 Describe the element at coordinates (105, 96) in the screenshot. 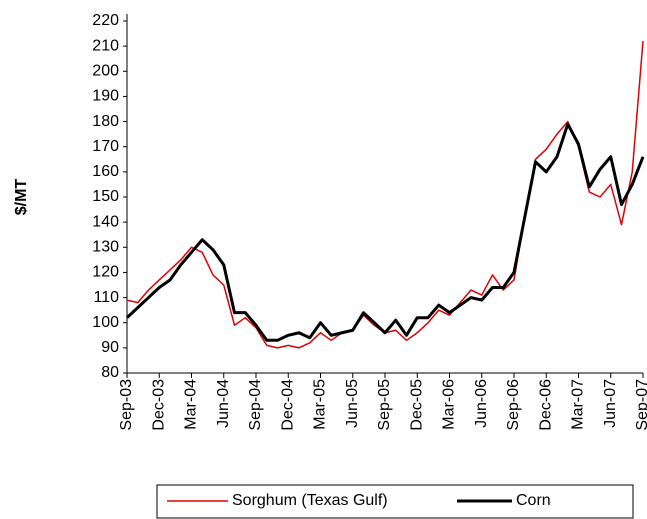

I see `y-tick-label: 190` at that location.